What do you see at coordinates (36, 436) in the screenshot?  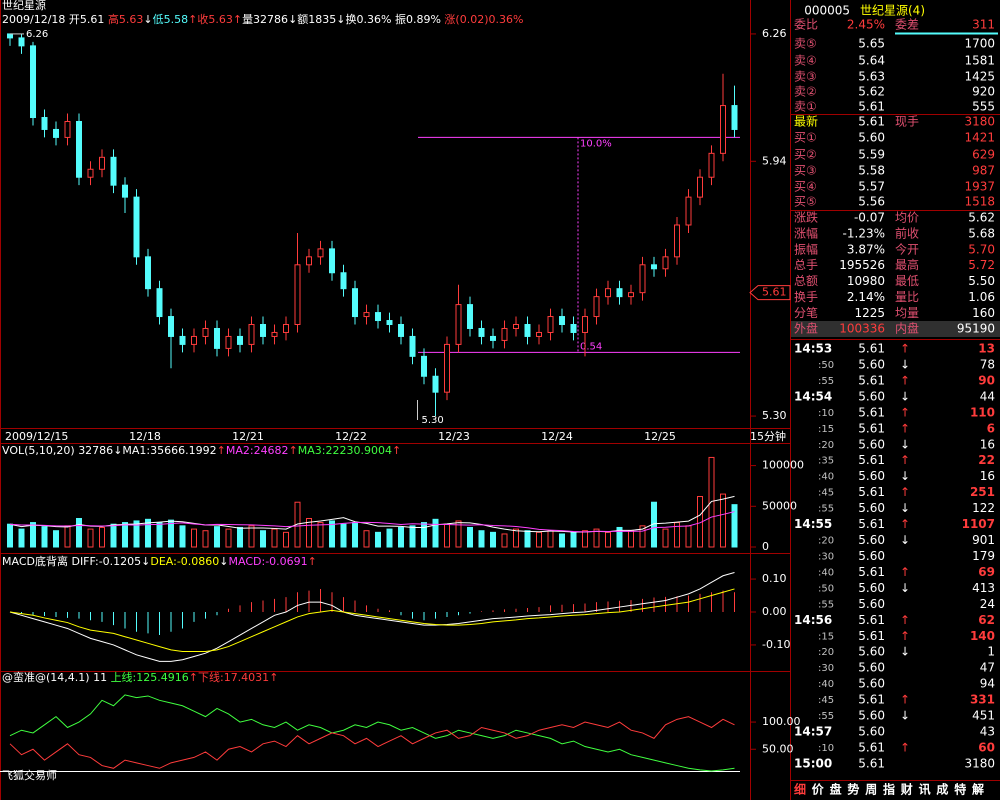 I see `date-label: 2009/12/15` at bounding box center [36, 436].